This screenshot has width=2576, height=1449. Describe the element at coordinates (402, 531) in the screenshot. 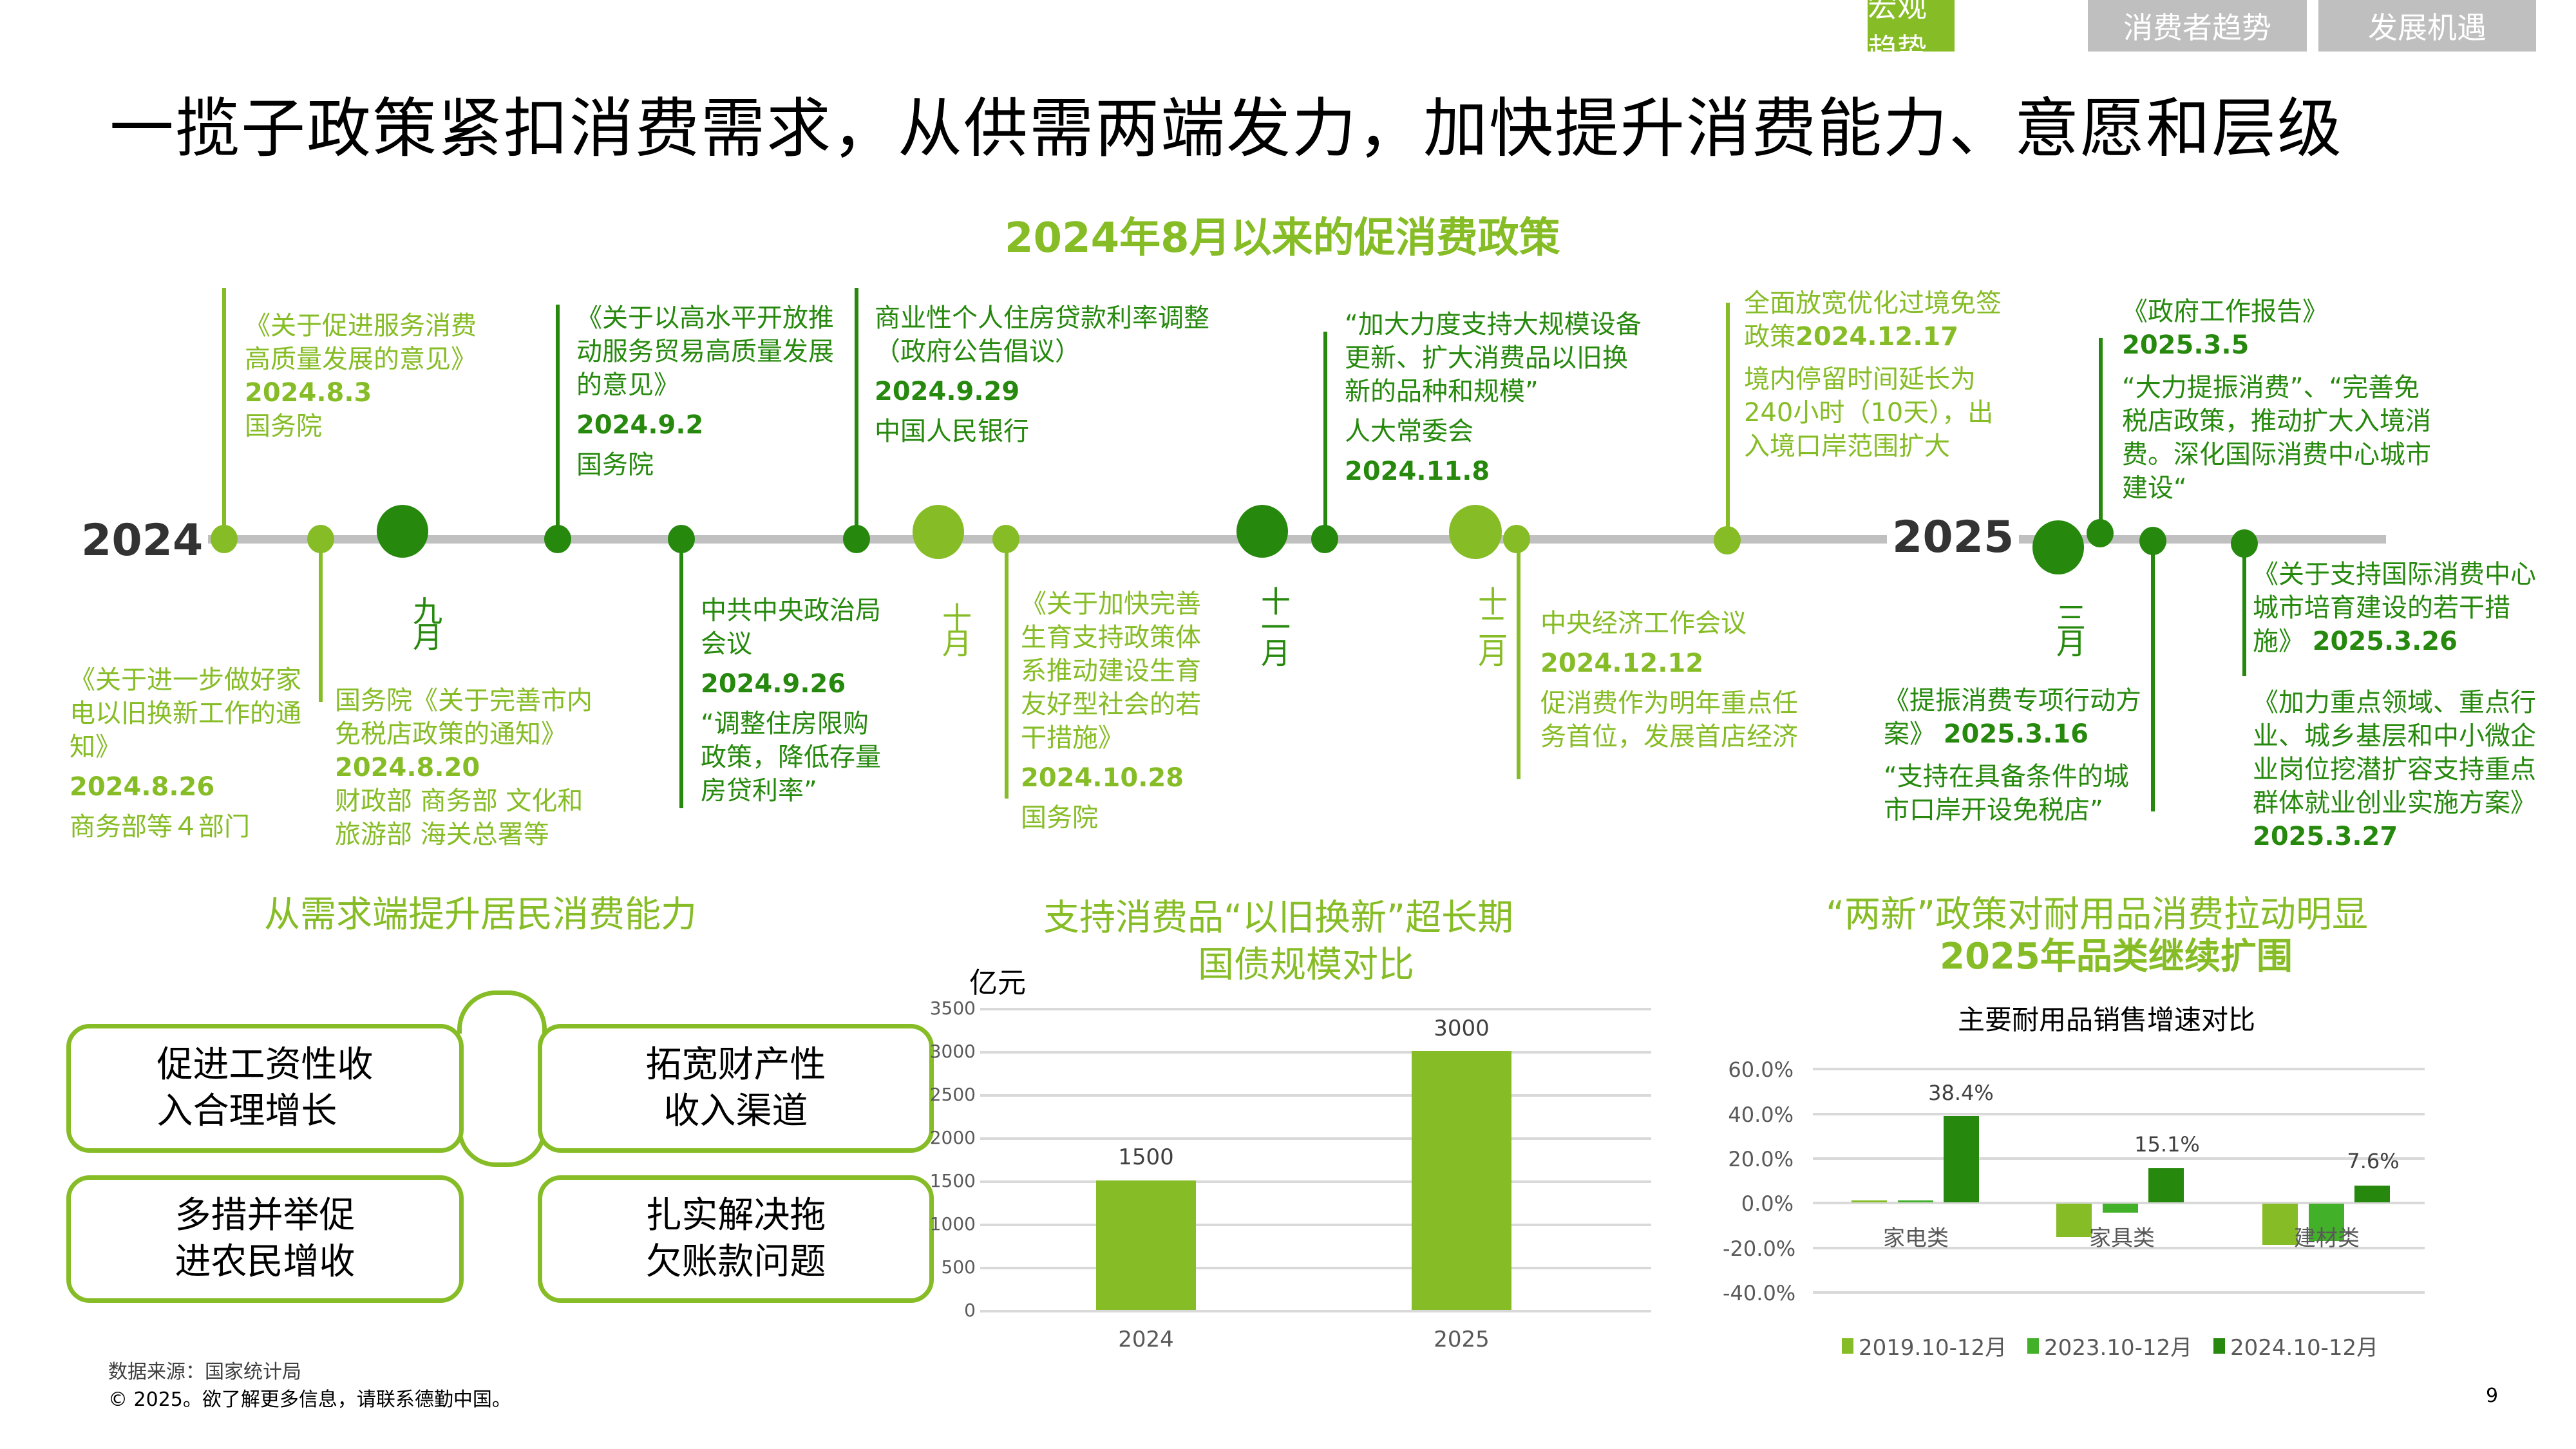

I see `month-dot-september` at that location.